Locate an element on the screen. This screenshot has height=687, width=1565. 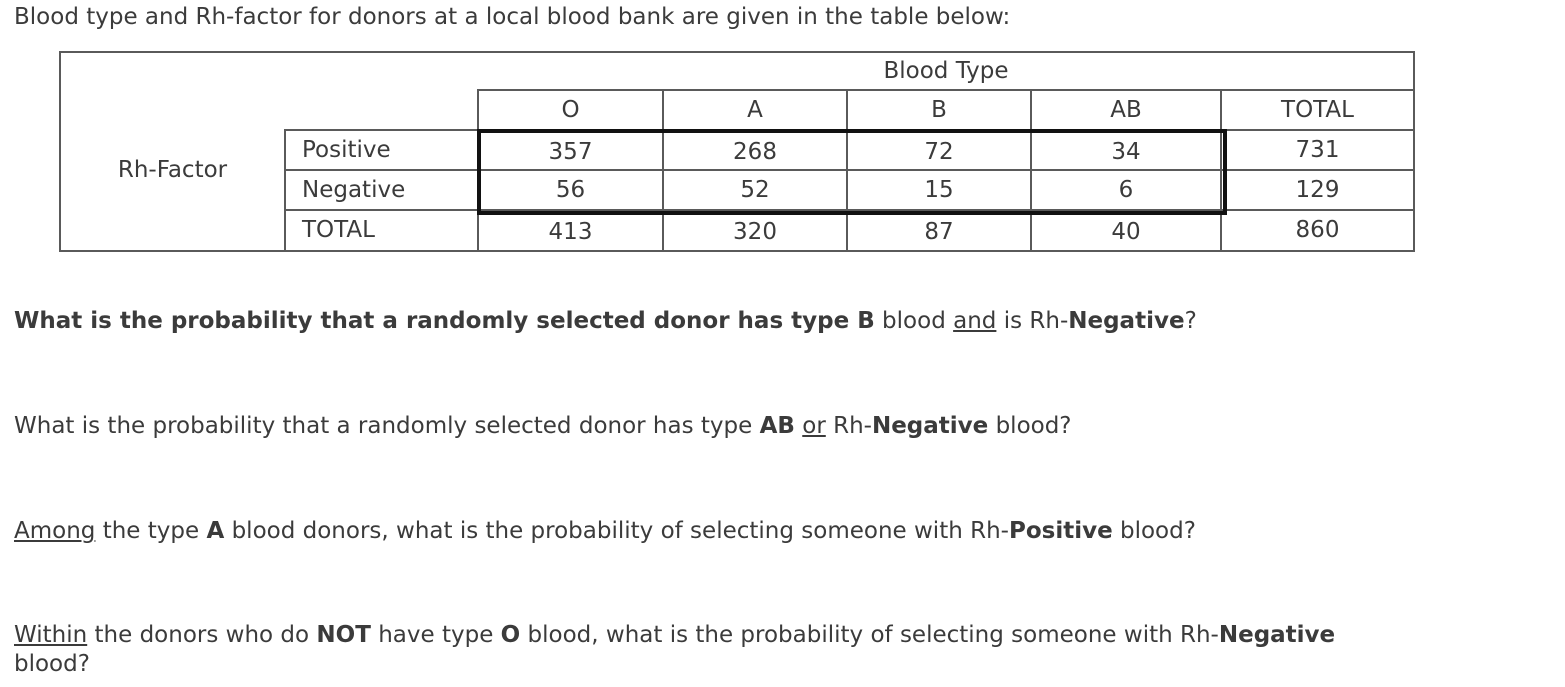
table-cell: 34 is located at coordinates (1126, 152).